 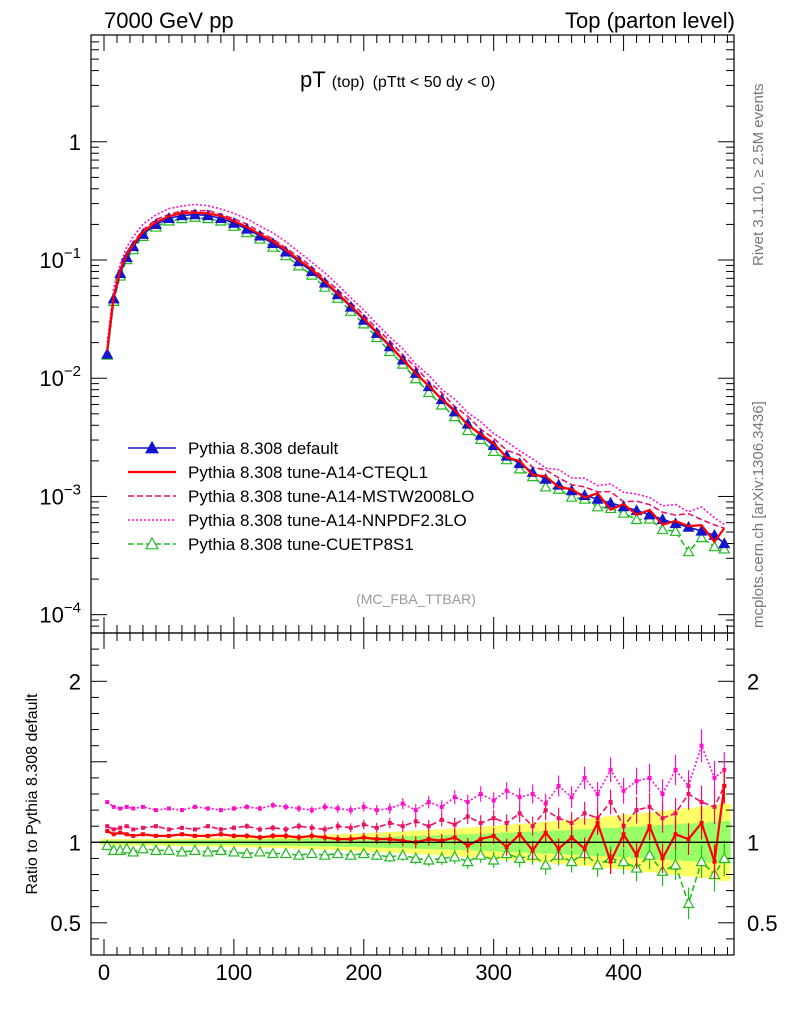 I want to click on ratio-y-tick-label-right: 2, so click(x=753, y=681).